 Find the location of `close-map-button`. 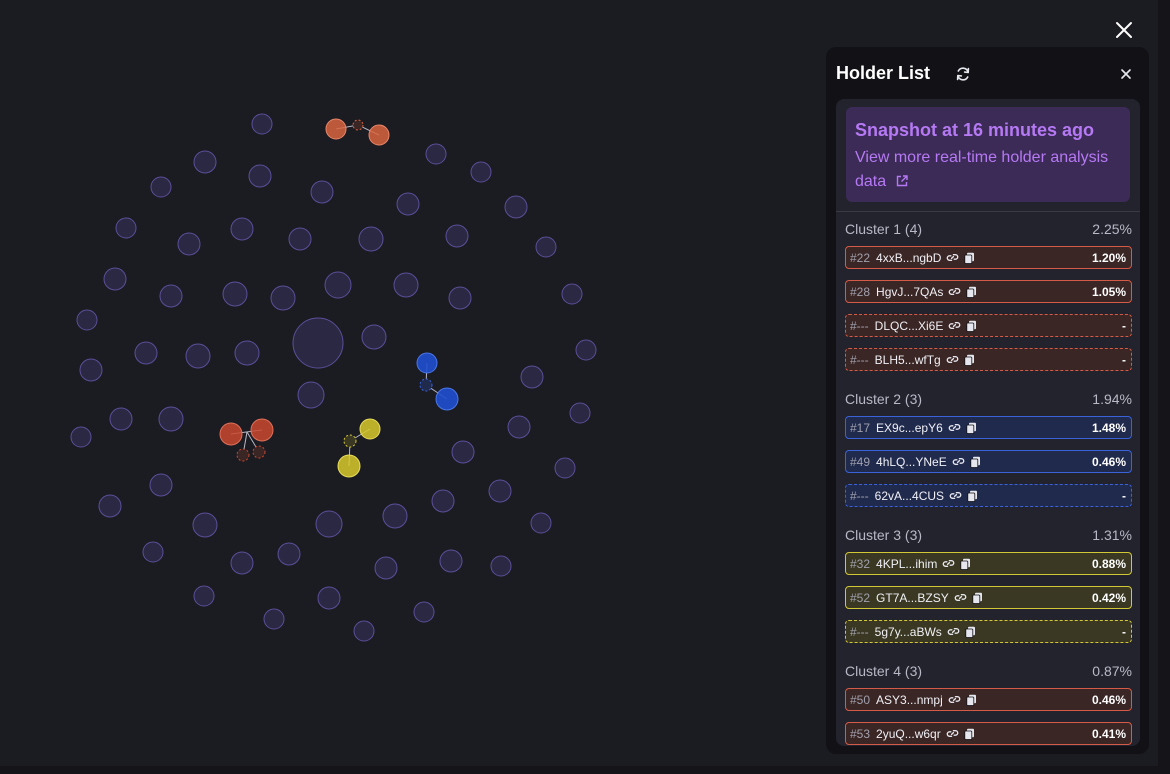

close-map-button is located at coordinates (1124, 30).